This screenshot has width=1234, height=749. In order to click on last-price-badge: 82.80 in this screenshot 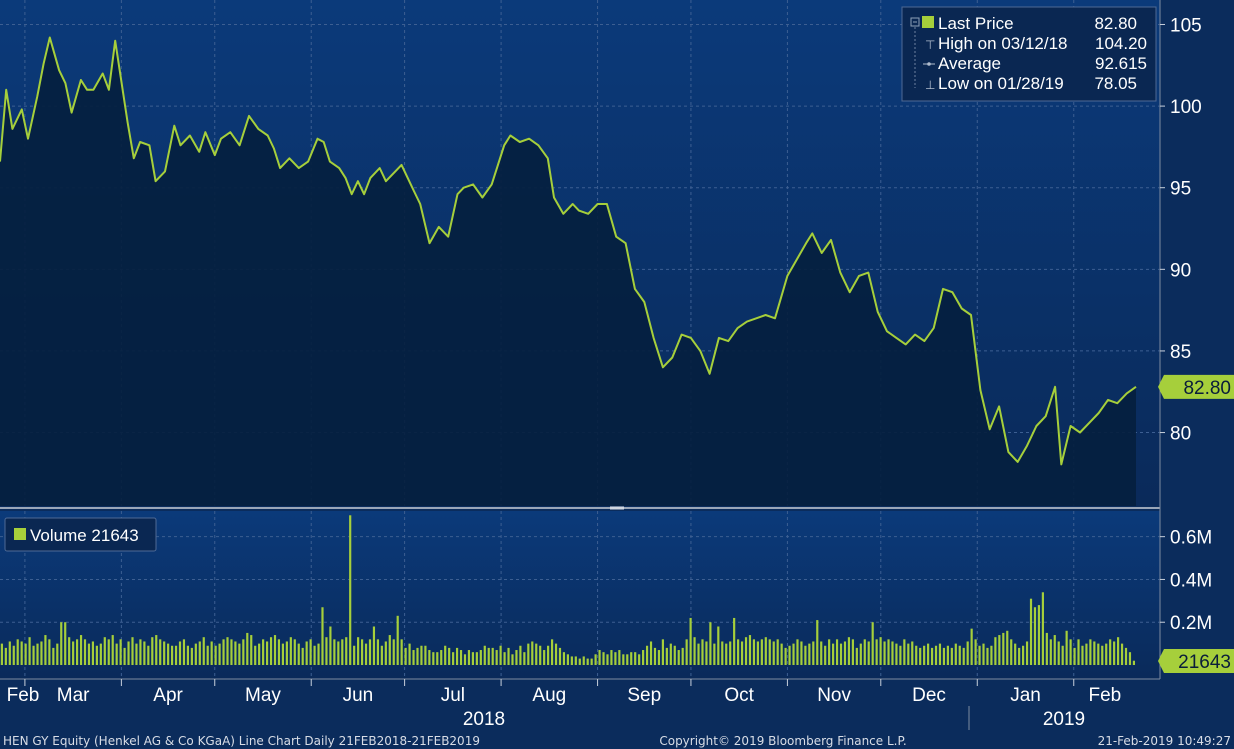, I will do `click(1196, 386)`.